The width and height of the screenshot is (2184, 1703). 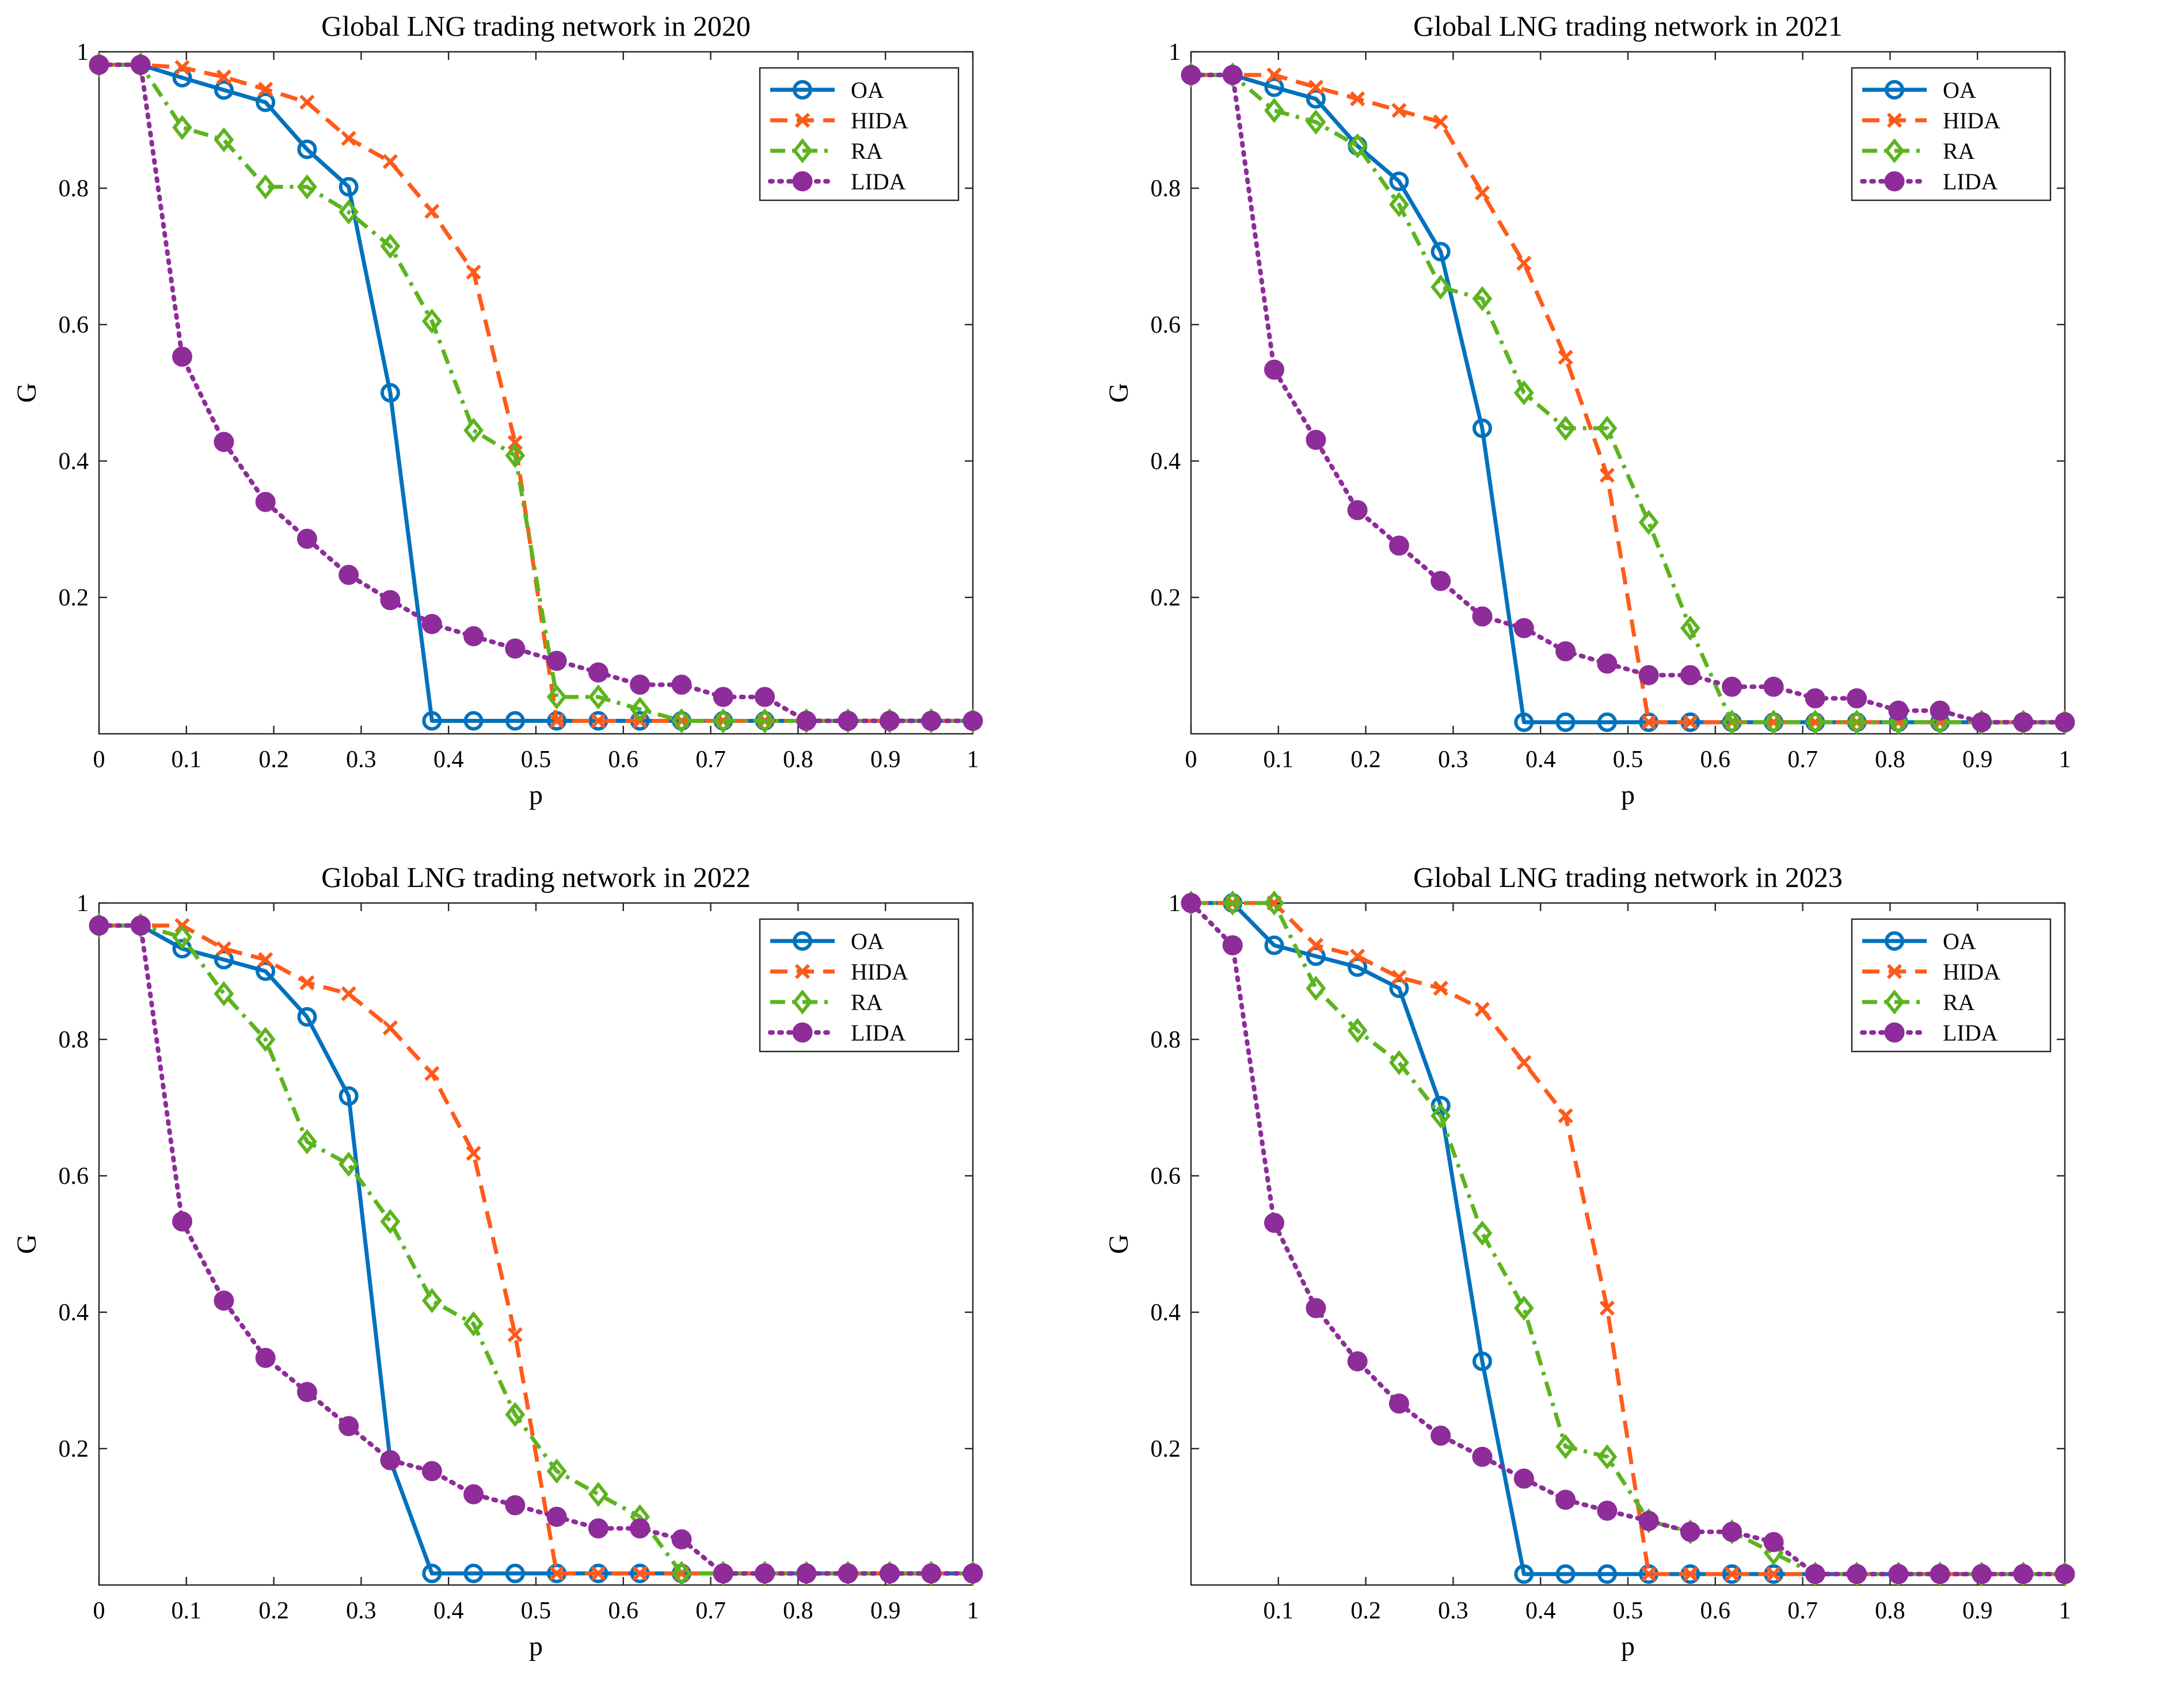 I want to click on chart-title: Global LNG trading network in 2023, so click(x=1628, y=877).